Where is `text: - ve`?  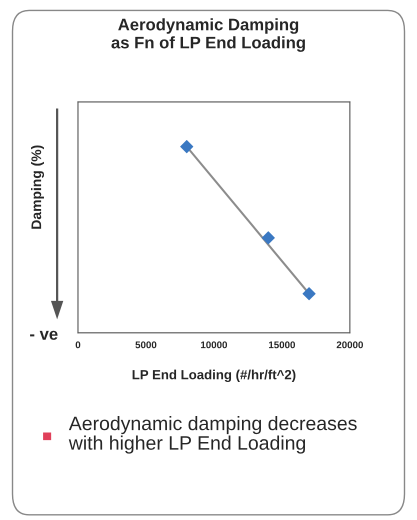 text: - ve is located at coordinates (44, 335).